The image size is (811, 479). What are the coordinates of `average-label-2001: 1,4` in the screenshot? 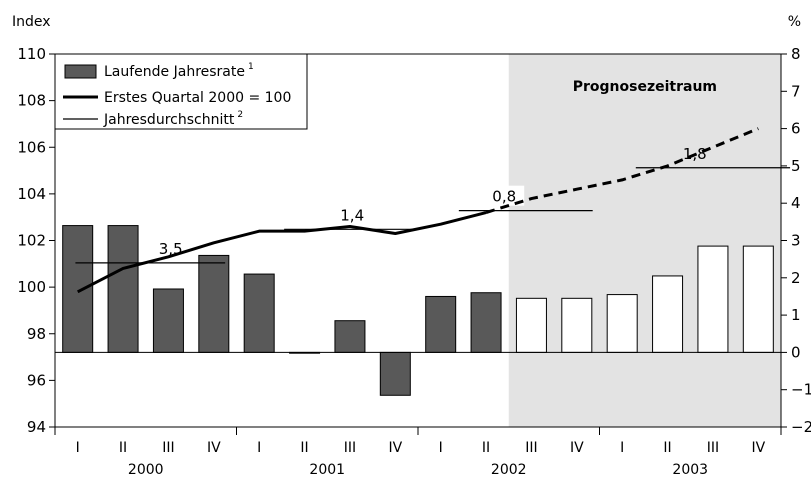 It's located at (352, 215).